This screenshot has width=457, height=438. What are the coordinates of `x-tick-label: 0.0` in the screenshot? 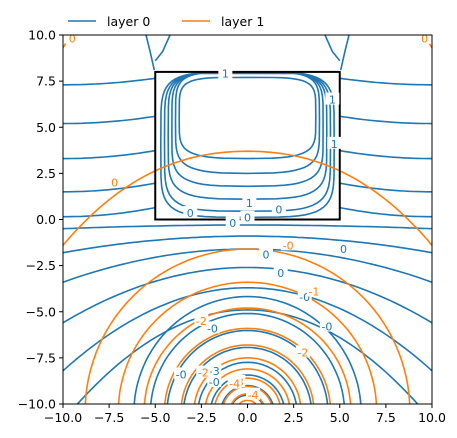 It's located at (248, 417).